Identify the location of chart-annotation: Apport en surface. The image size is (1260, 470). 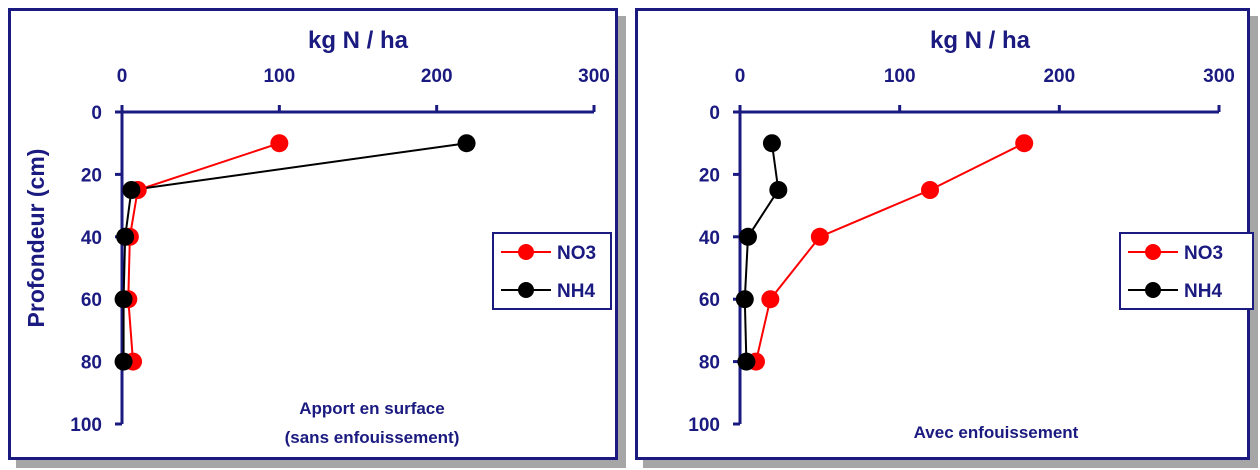
(371, 408).